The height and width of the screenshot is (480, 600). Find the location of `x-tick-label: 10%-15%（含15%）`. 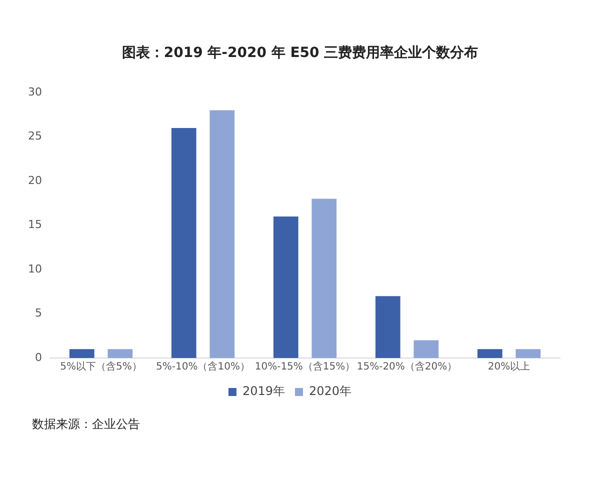

x-tick-label: 10%-15%（含15%） is located at coordinates (305, 366).